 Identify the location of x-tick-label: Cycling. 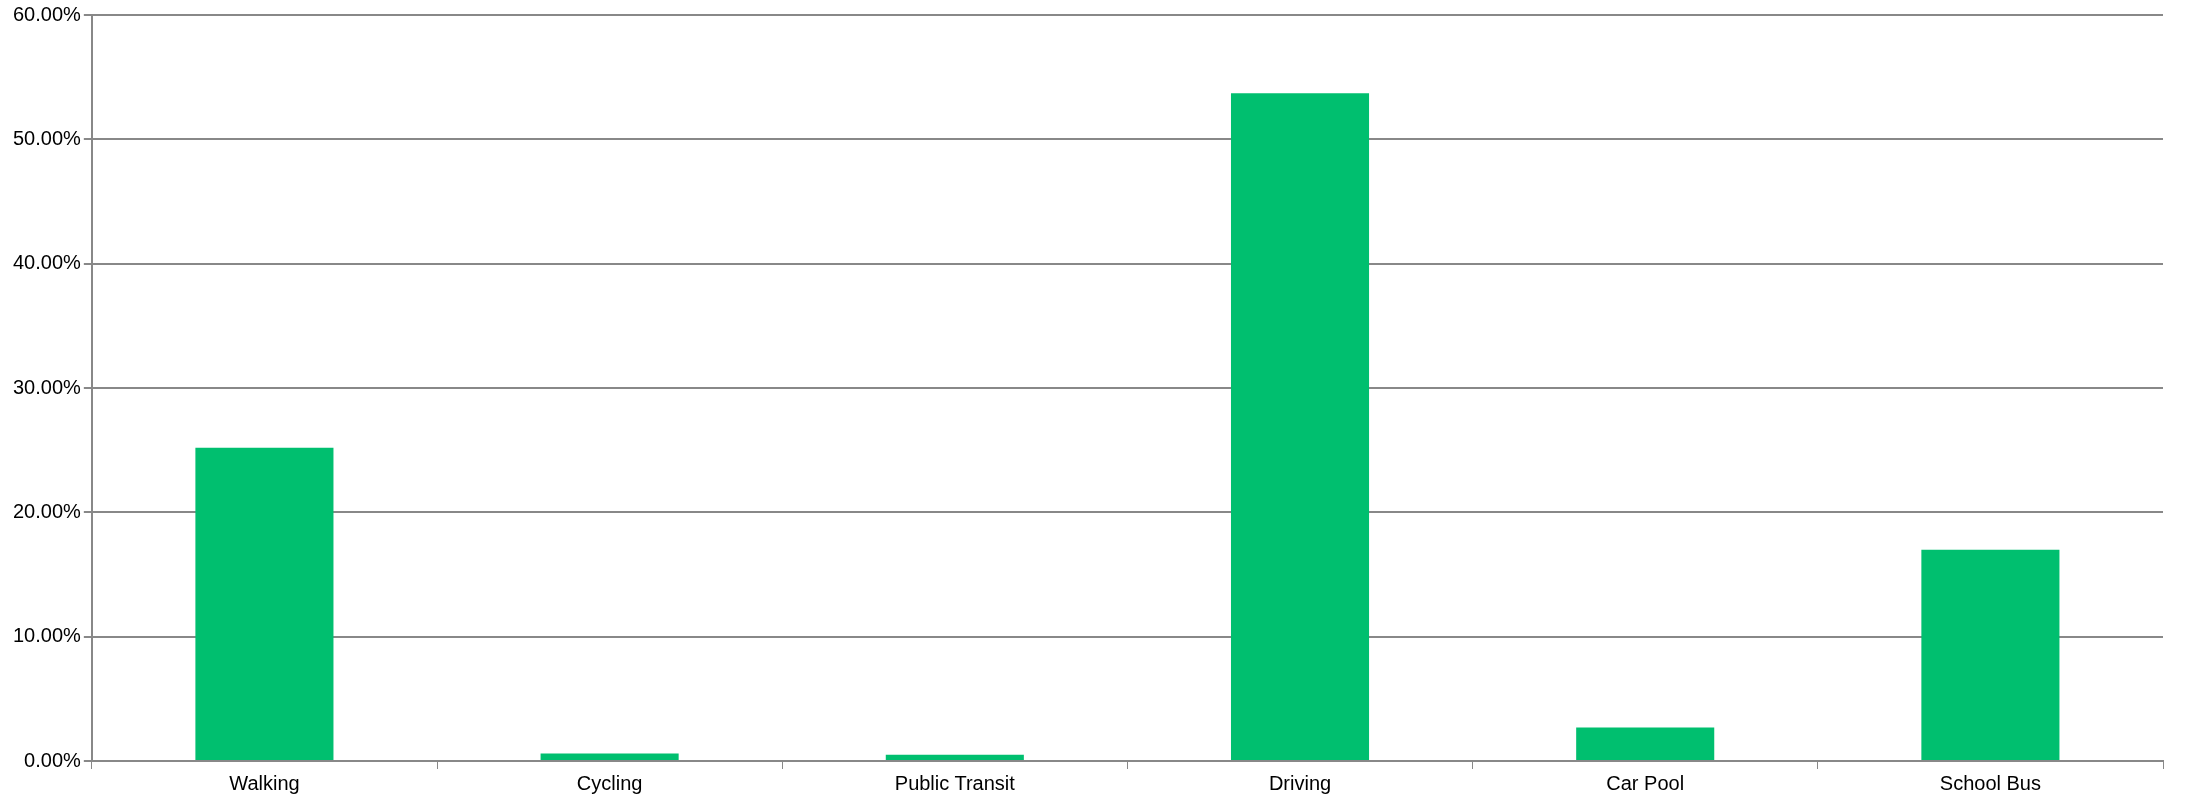
(609, 782).